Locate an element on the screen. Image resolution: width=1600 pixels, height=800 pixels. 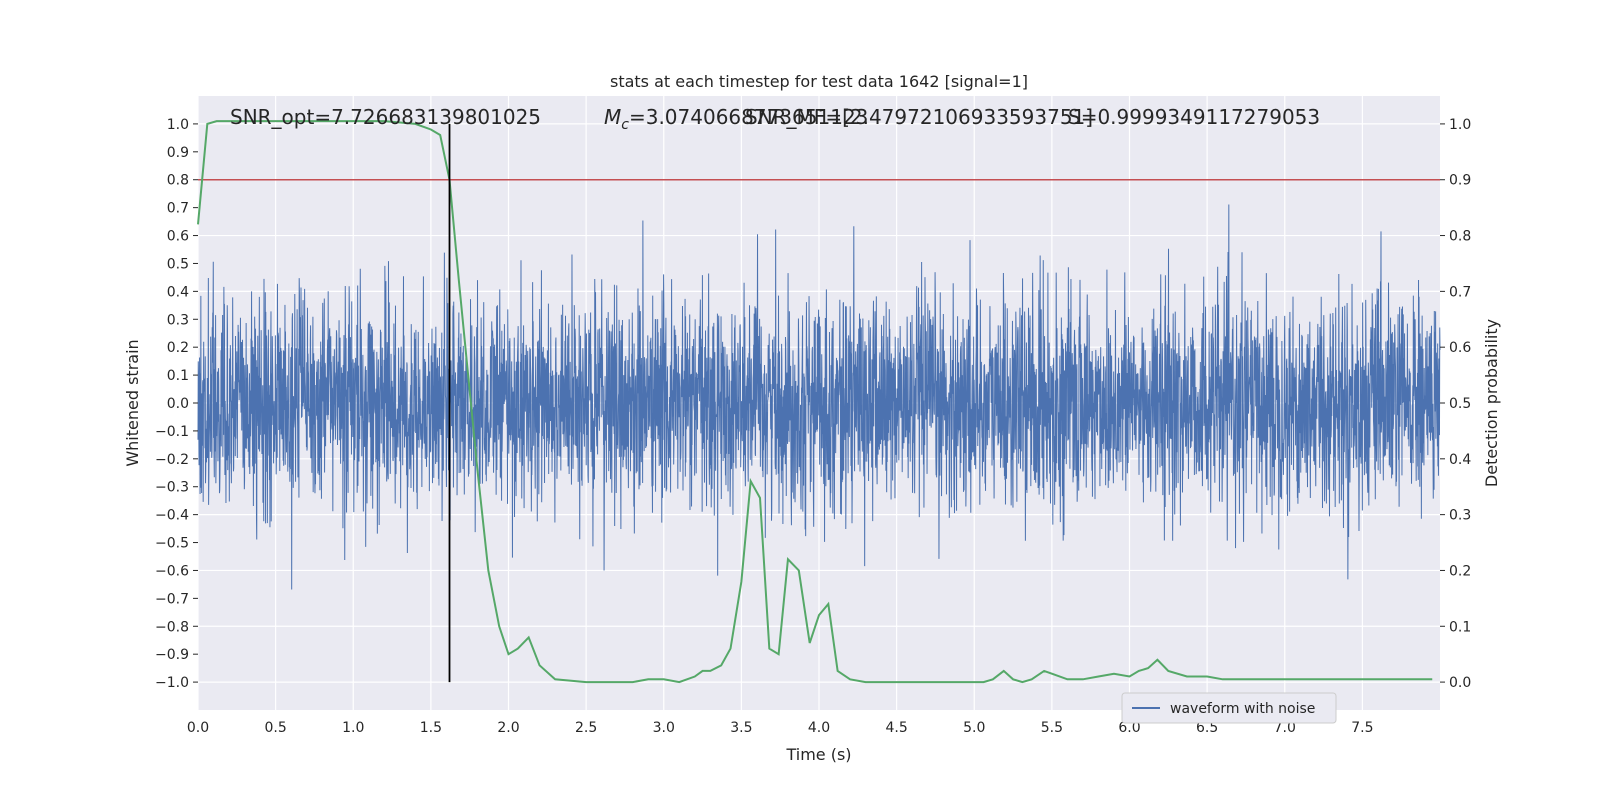
y-tick-label: 0.5 is located at coordinates (178, 264).